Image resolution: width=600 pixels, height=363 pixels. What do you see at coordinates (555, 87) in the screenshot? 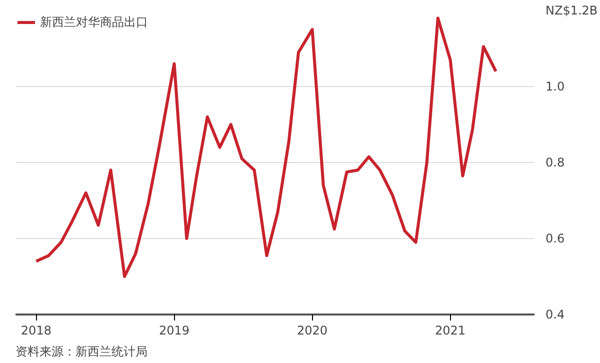
I see `y-tick-label: 1.0` at bounding box center [555, 87].